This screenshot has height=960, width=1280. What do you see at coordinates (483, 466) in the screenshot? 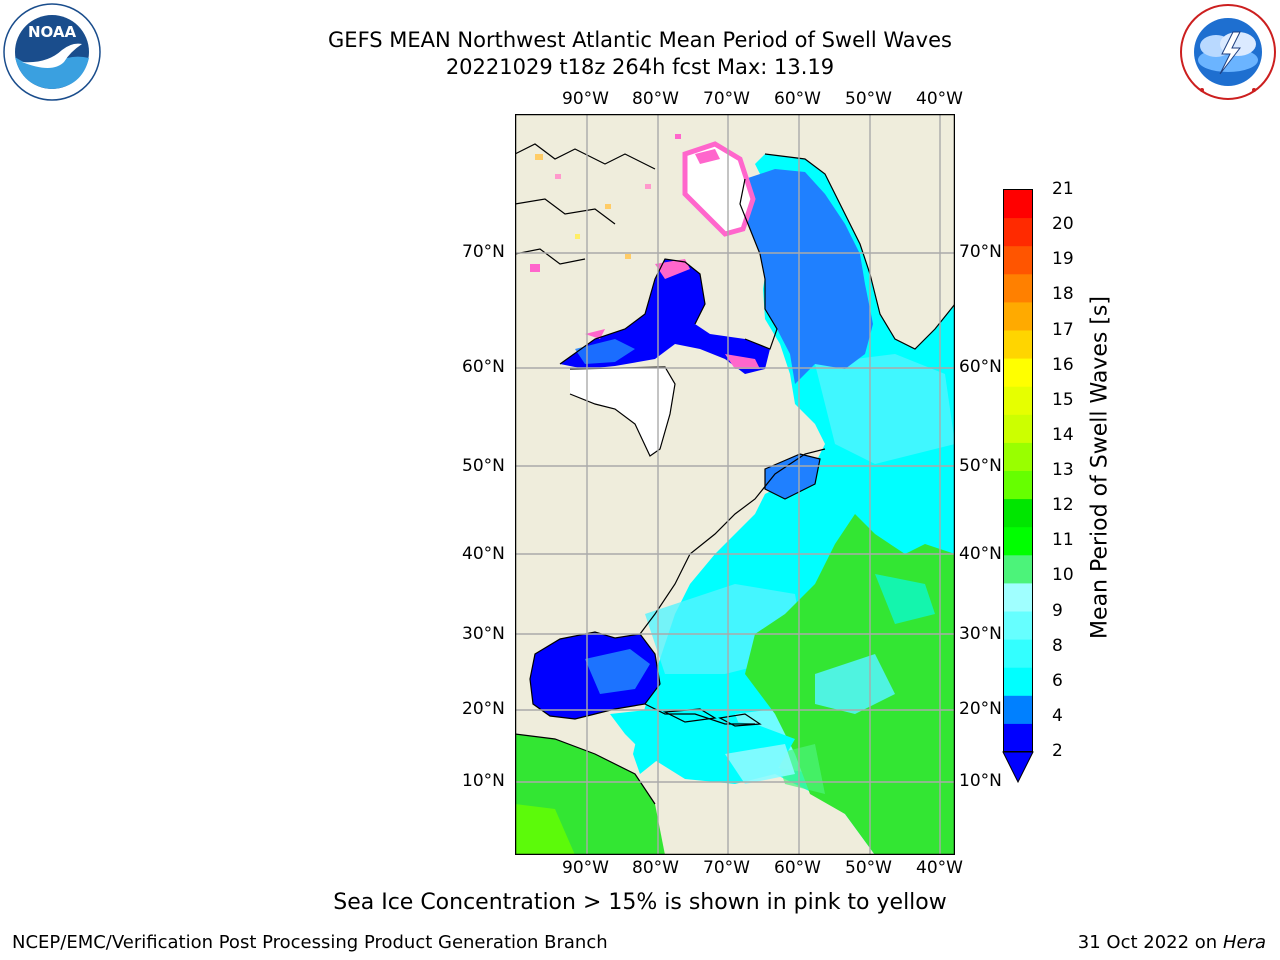
I see `lat-tick-left: 50°N` at bounding box center [483, 466].